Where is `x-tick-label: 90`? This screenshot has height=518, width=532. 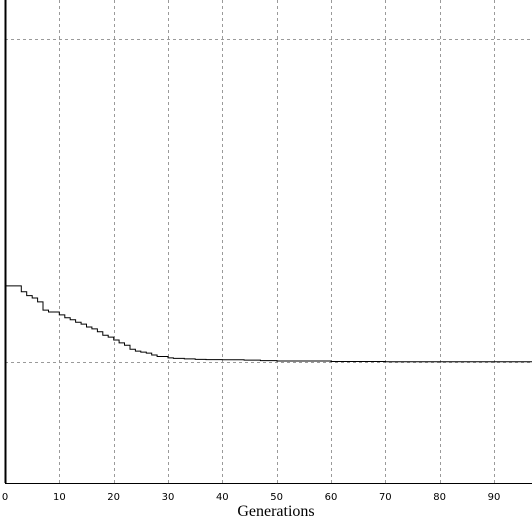 x-tick-label: 90 is located at coordinates (494, 497).